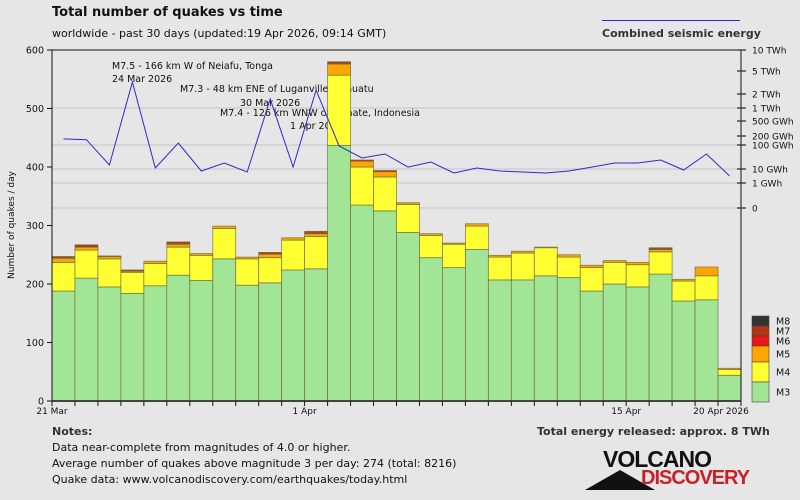 The height and width of the screenshot is (500, 800). Describe the element at coordinates (783, 342) in the screenshot. I see `legend-label-m6: M6` at that location.